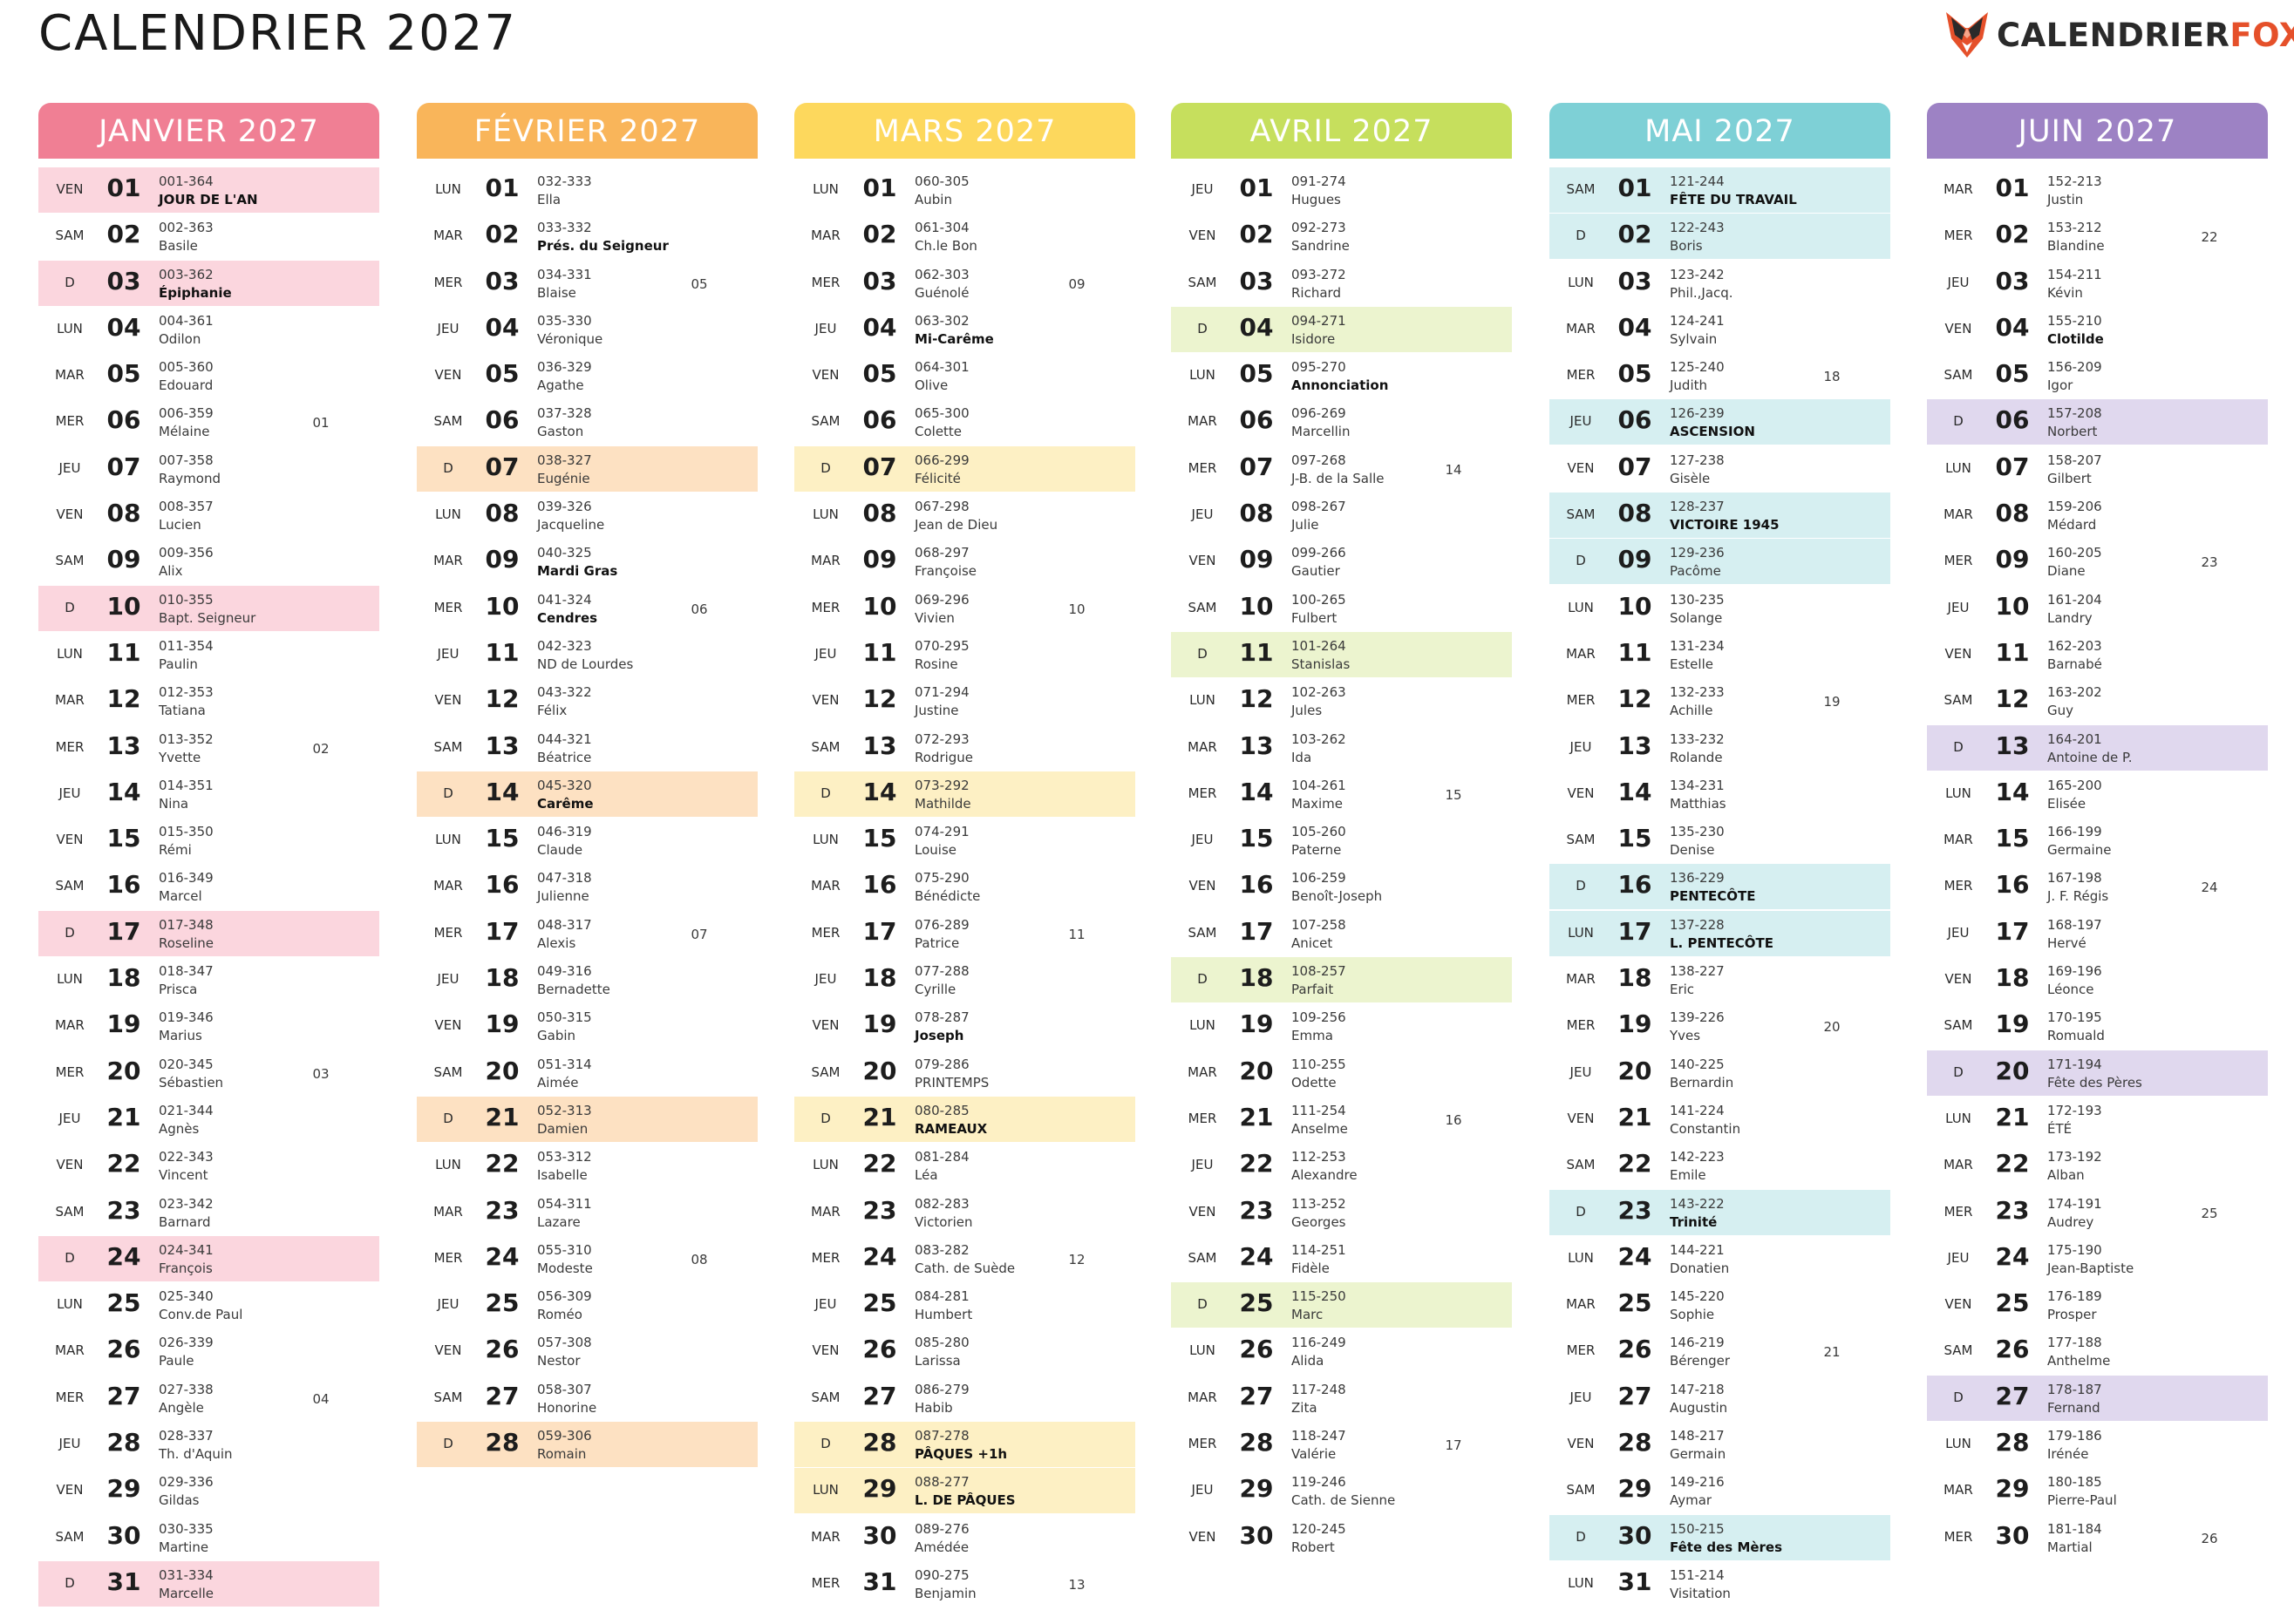  I want to click on day-row: JEU 08 098-267 Julie, so click(1341, 516).